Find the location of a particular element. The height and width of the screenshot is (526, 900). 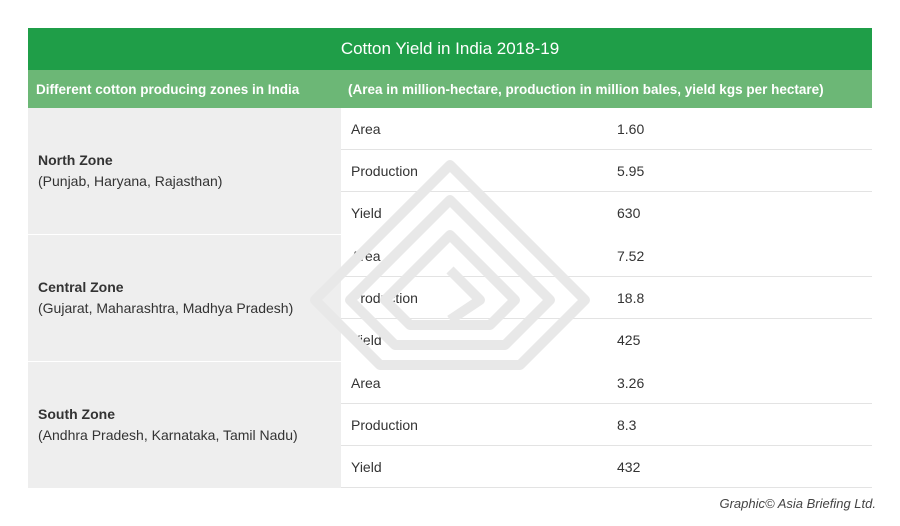

zone-rows: Area 7.52 Production 18.8 Yield 425 is located at coordinates (606, 298).